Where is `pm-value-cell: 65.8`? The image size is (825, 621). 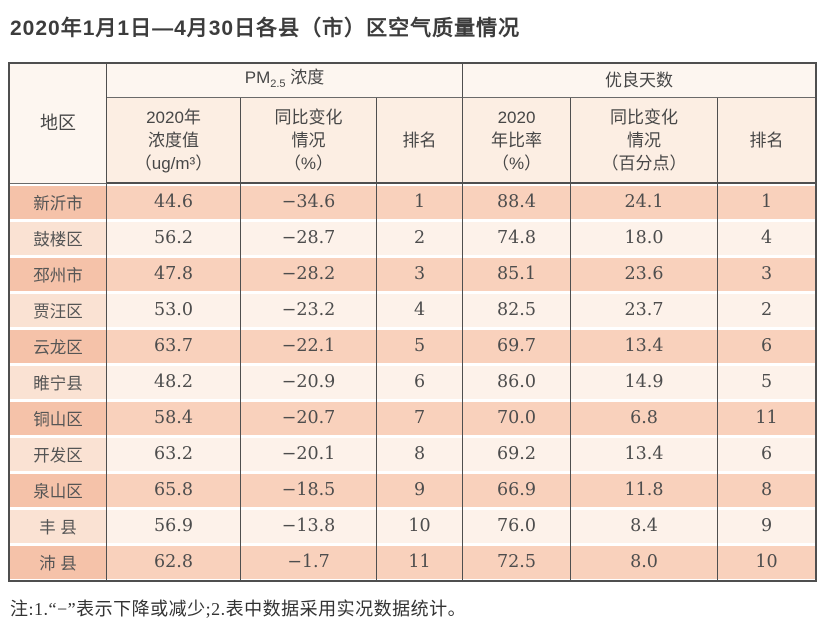 pm-value-cell: 65.8 is located at coordinates (174, 490).